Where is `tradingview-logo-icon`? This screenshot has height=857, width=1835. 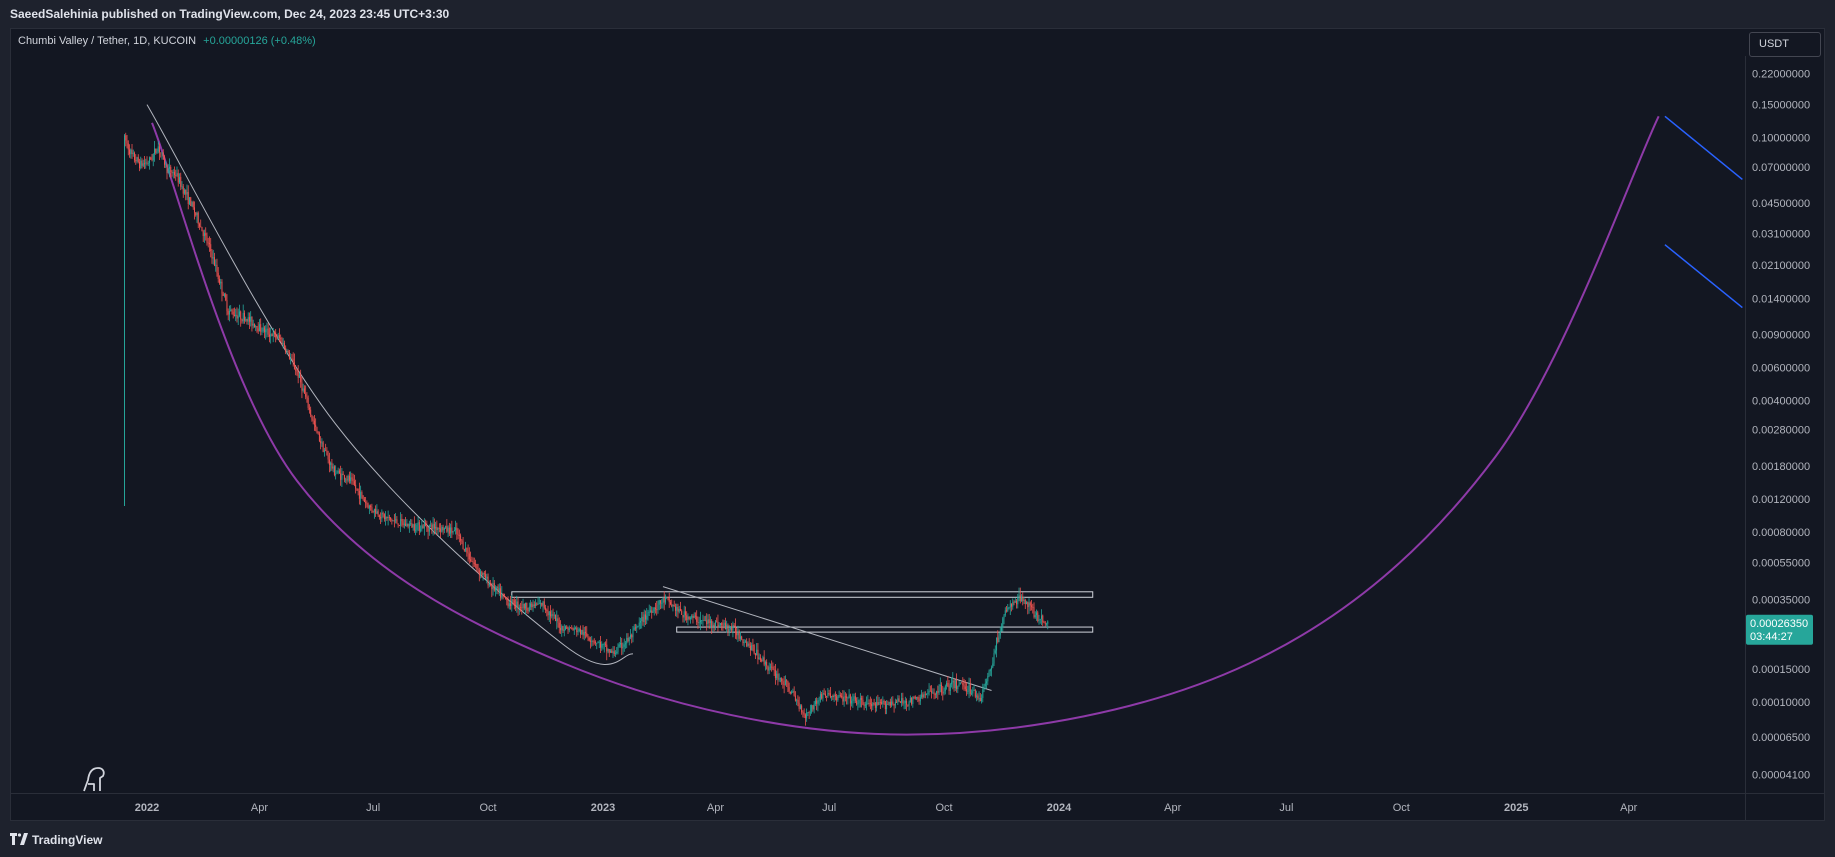
tradingview-logo-icon is located at coordinates (19, 840).